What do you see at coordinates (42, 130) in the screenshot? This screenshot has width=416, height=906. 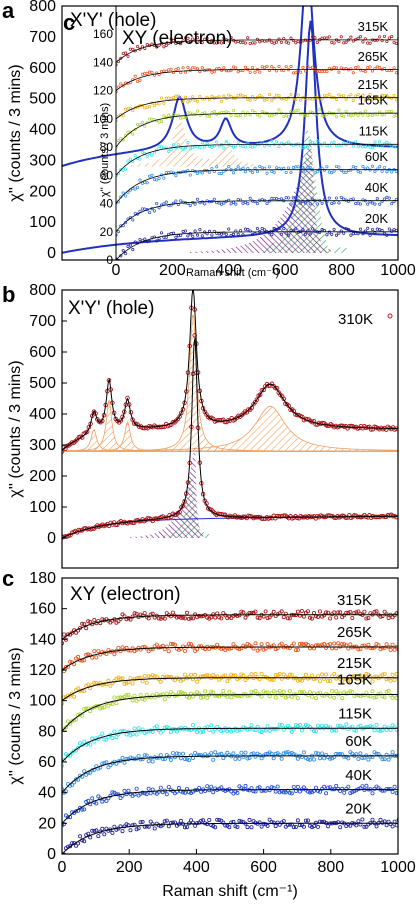 I see `y-tick-label: 400` at bounding box center [42, 130].